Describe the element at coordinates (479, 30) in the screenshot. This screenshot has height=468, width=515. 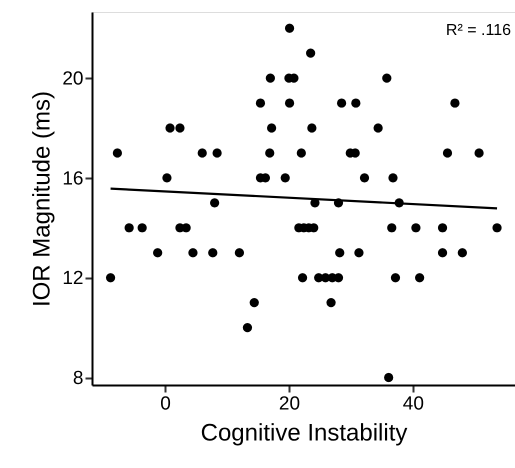
I see `annotation: R² = .116` at that location.